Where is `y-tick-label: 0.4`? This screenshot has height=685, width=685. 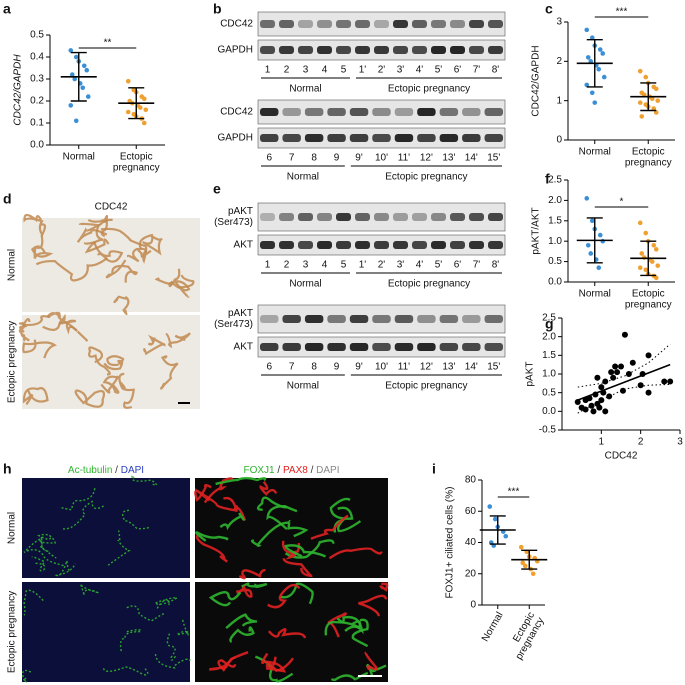 y-tick-label: 0.4 is located at coordinates (37, 57).